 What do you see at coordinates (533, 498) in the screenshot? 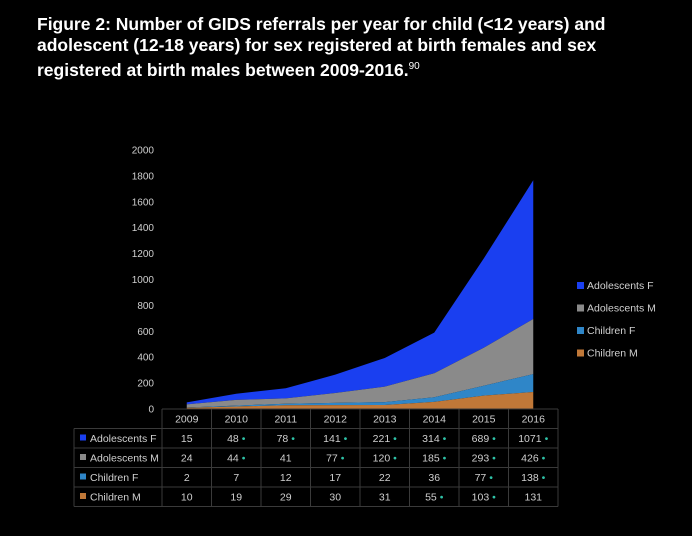
I see `table-cell-value: 131` at bounding box center [533, 498].